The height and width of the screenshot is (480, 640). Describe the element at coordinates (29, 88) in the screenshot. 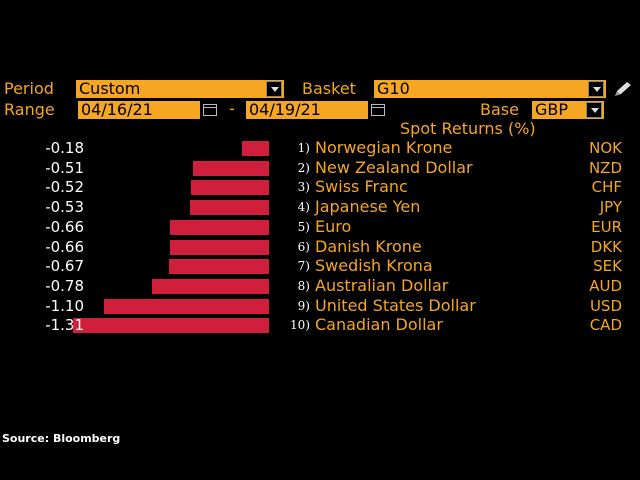

I see `period-label: Period` at that location.